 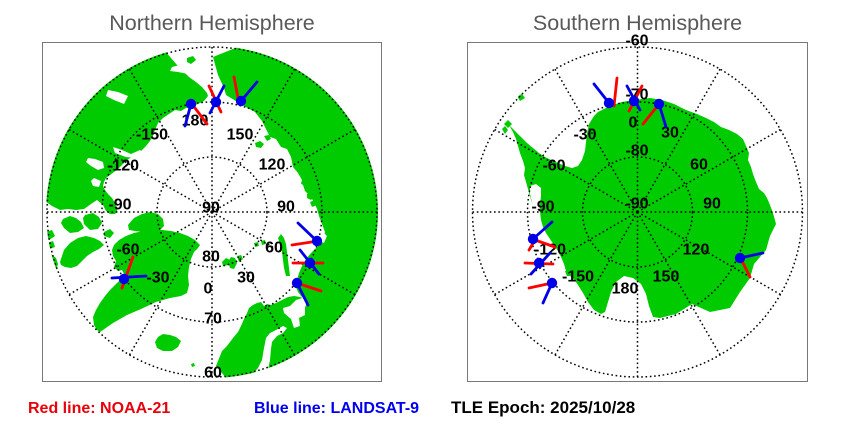 What do you see at coordinates (636, 151) in the screenshot?
I see `svg-text: -80` at bounding box center [636, 151].